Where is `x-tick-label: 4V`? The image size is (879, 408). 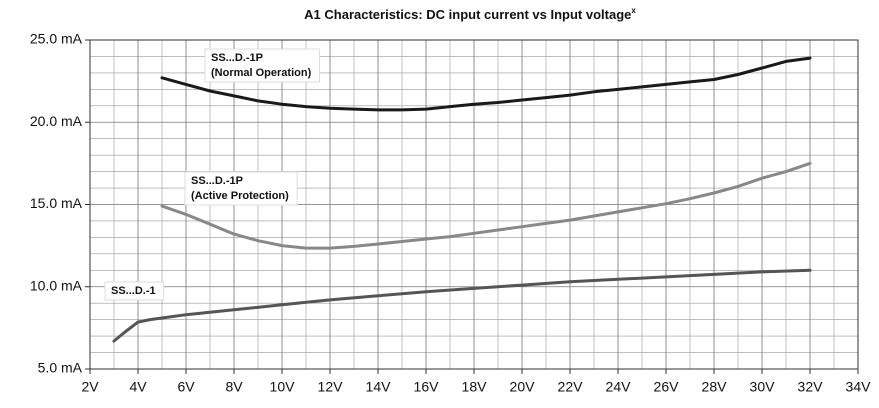
x-tick-label: 4V is located at coordinates (138, 387).